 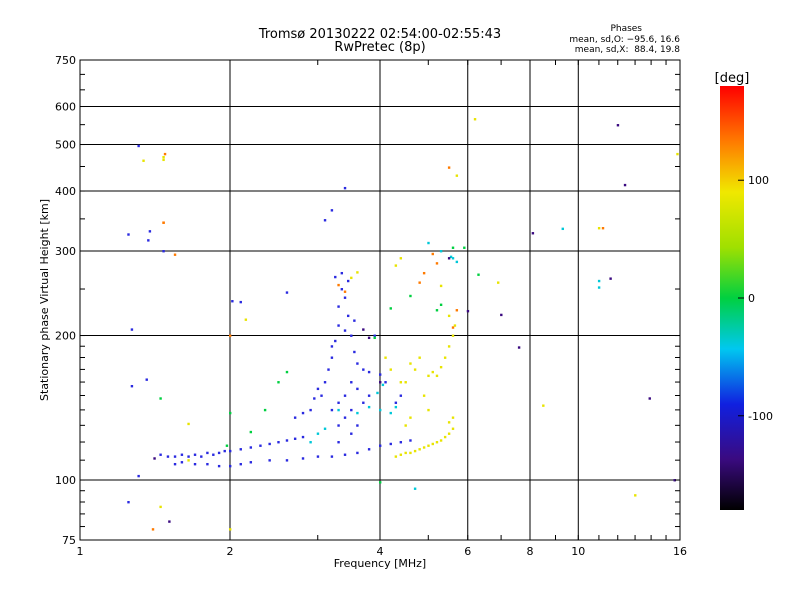 I want to click on y-tick-label: 750, so click(x=65, y=60).